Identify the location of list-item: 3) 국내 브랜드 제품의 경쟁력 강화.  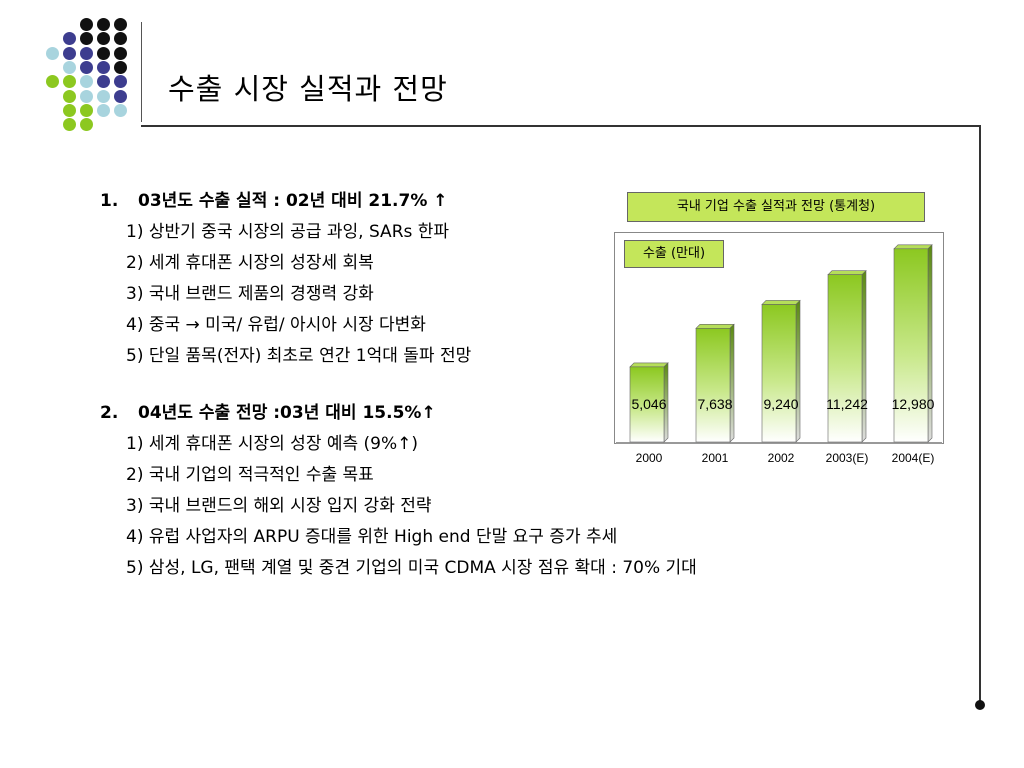
(250, 294).